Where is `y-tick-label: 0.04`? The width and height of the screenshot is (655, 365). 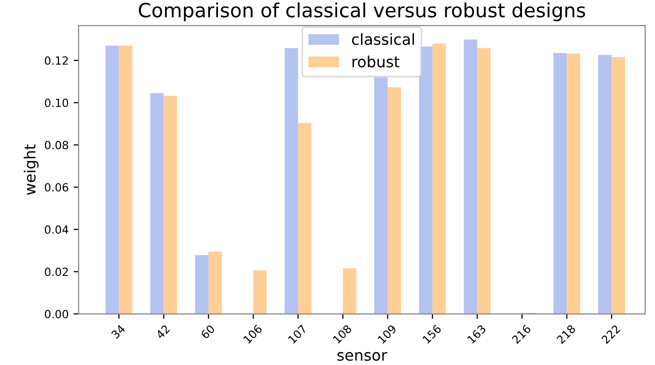
y-tick-label: 0.04 is located at coordinates (56, 229).